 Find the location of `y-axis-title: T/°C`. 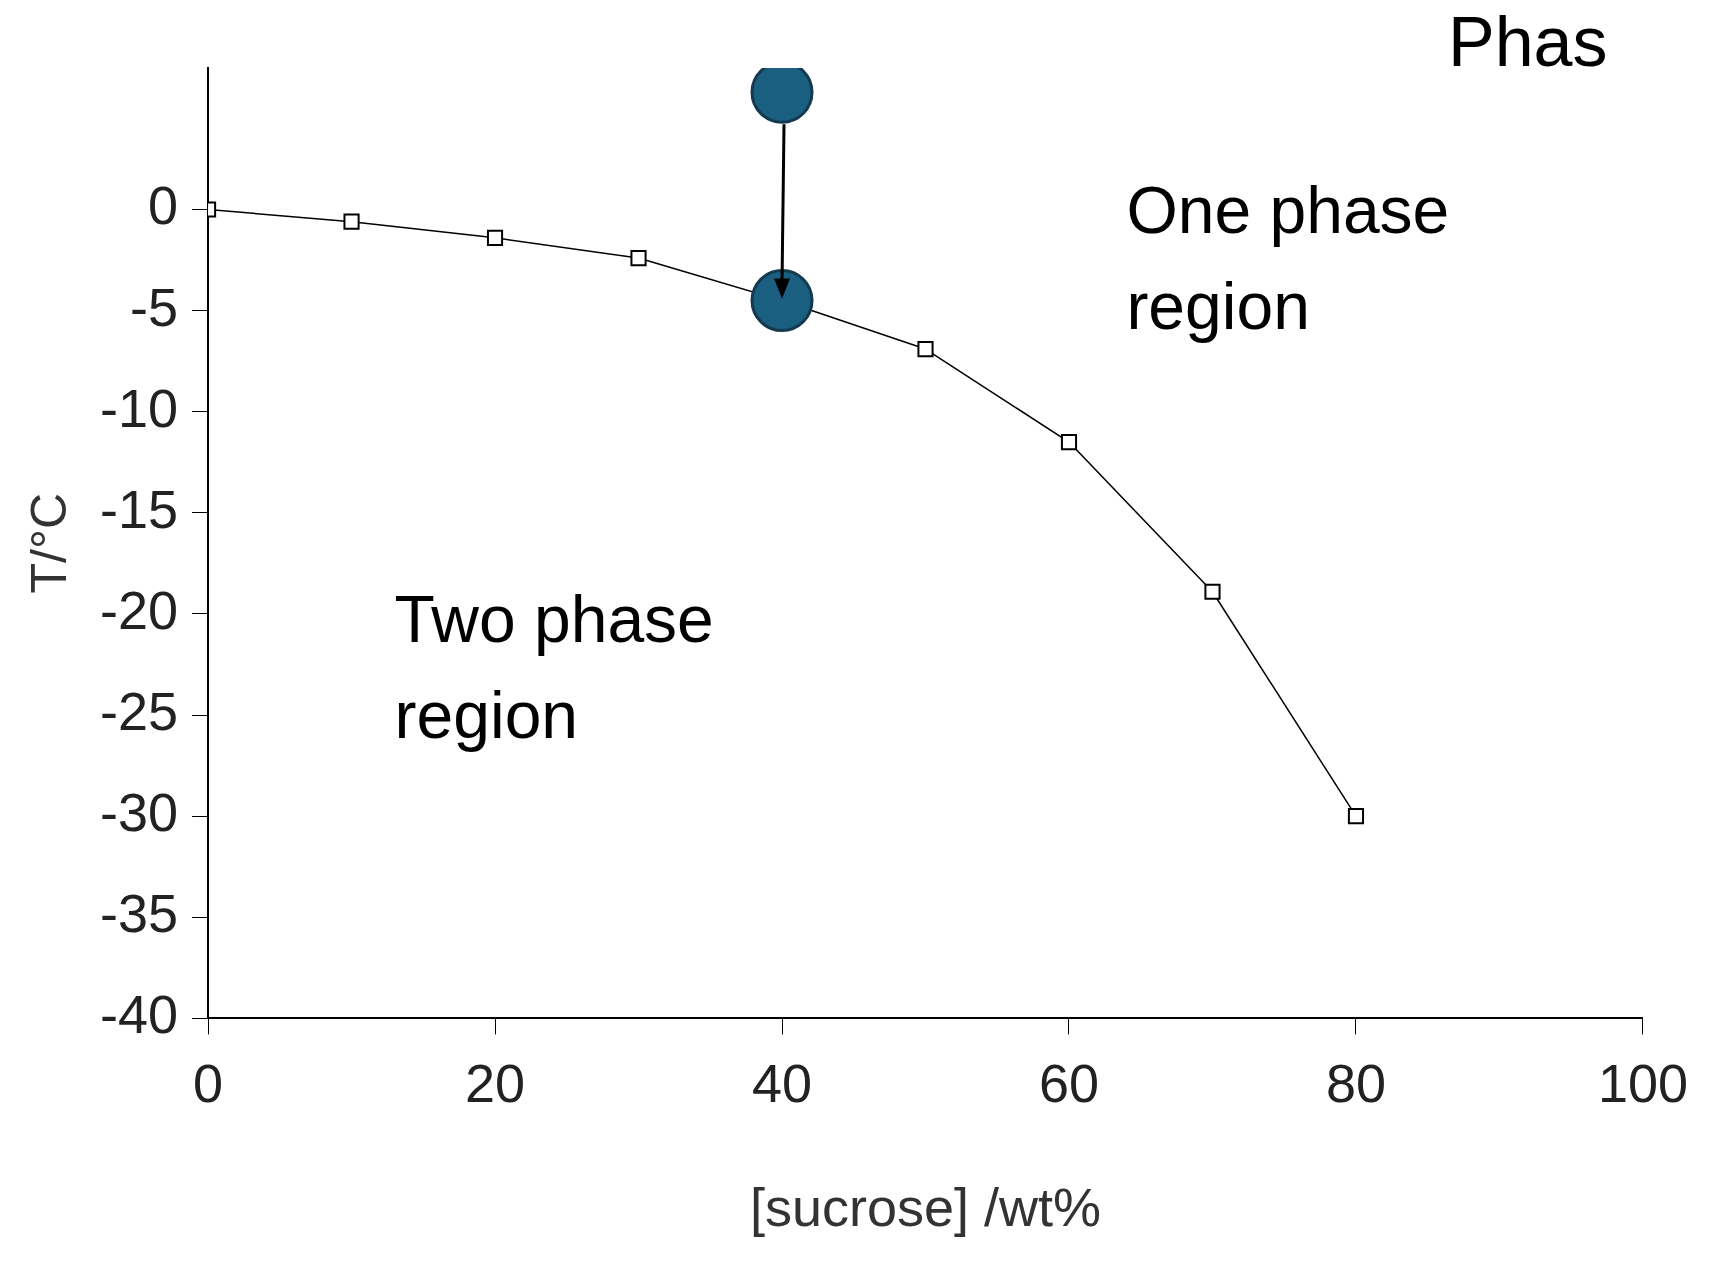

y-axis-title: T/°C is located at coordinates (48, 543).